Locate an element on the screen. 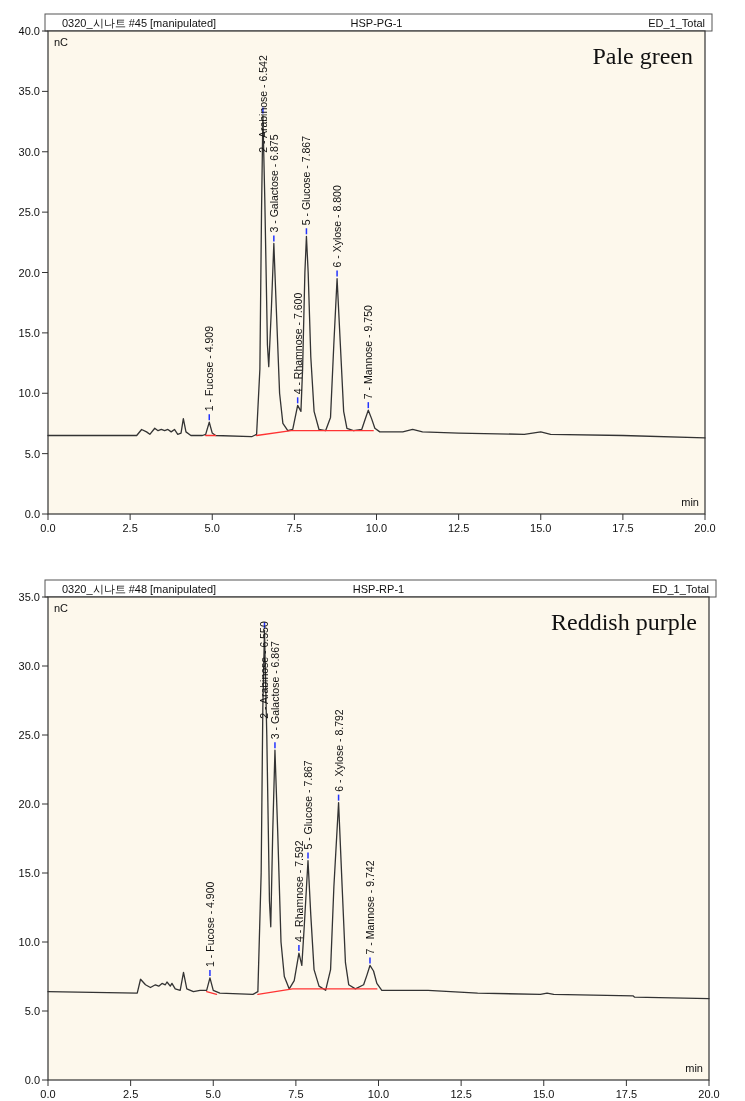 This screenshot has height=1101, width=745. text: 0320_시나트 #45 [manipulated] is located at coordinates (139, 23).